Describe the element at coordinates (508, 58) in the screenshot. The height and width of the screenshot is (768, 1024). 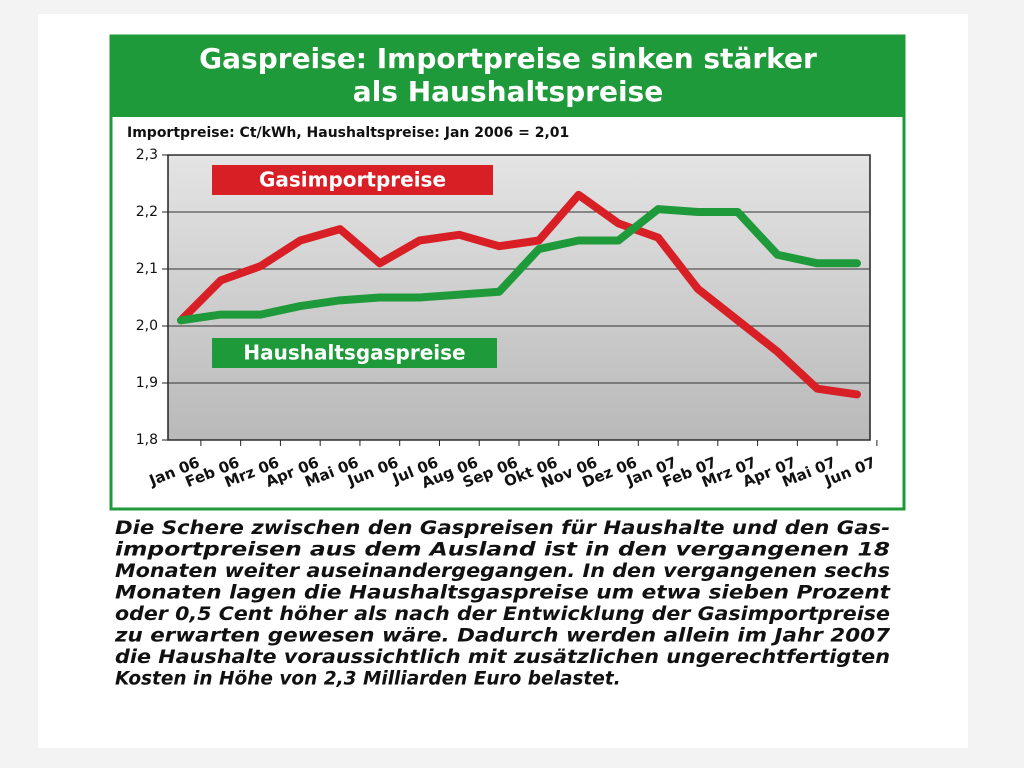
I see `chart-title: Gaspreise: Importpreise sinken stärker` at that location.